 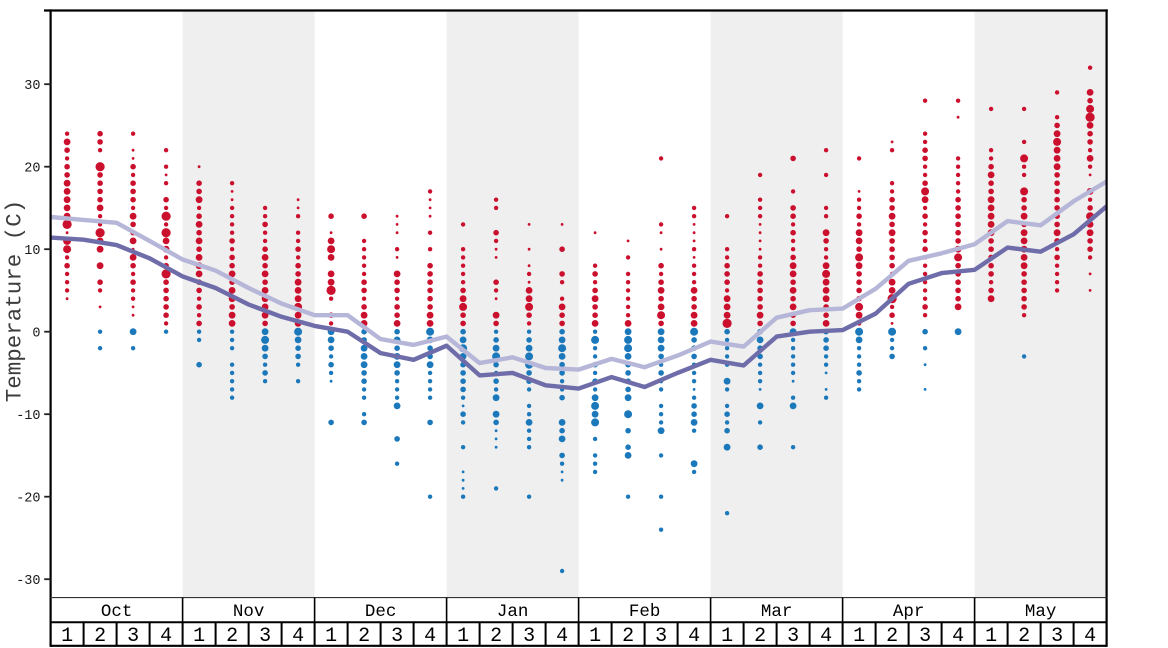 I want to click on svg-text: Jan, so click(x=513, y=612).